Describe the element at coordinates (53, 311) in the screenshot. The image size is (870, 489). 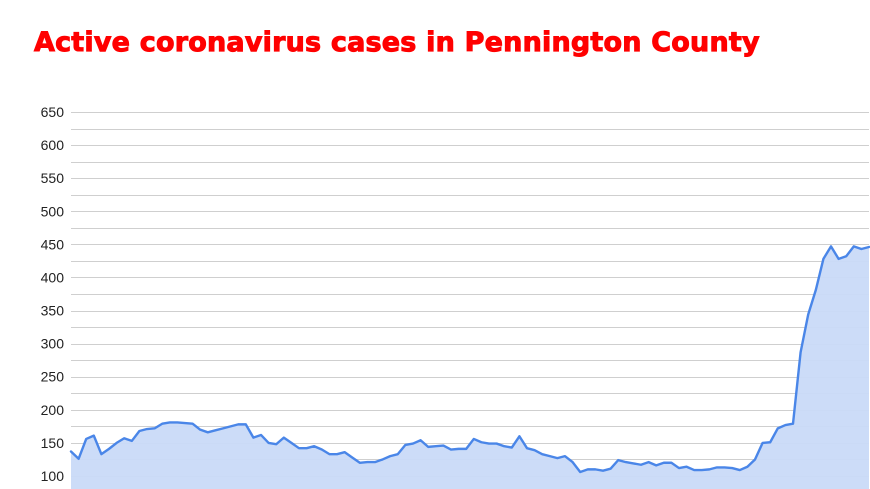
I see `y-tick-label: 350` at that location.